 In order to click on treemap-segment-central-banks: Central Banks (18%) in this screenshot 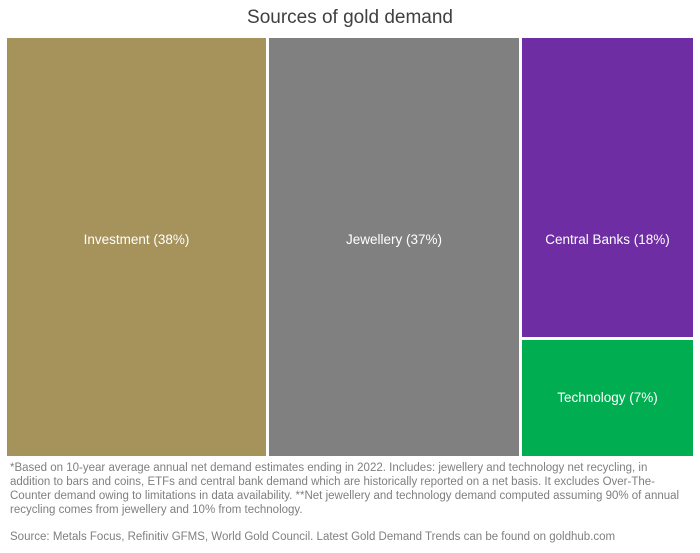, I will do `click(607, 187)`.